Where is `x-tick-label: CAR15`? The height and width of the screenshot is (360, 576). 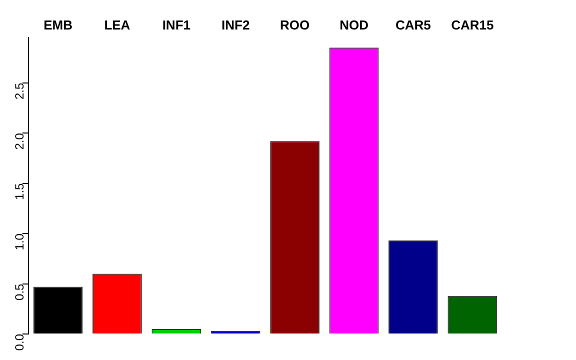 x-tick-label: CAR15 is located at coordinates (472, 24).